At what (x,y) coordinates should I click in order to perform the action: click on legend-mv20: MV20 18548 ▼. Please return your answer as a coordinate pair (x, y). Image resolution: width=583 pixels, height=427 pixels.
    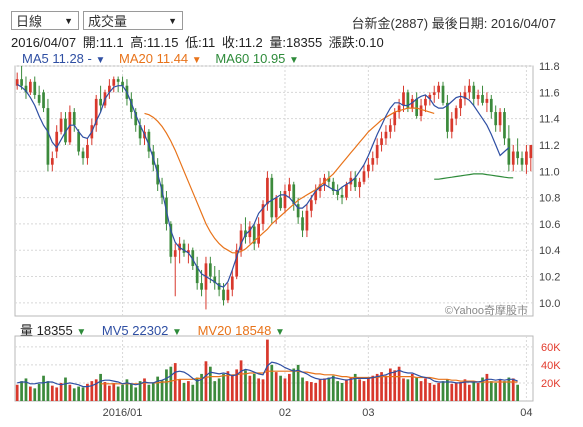
    Looking at the image, I should click on (241, 330).